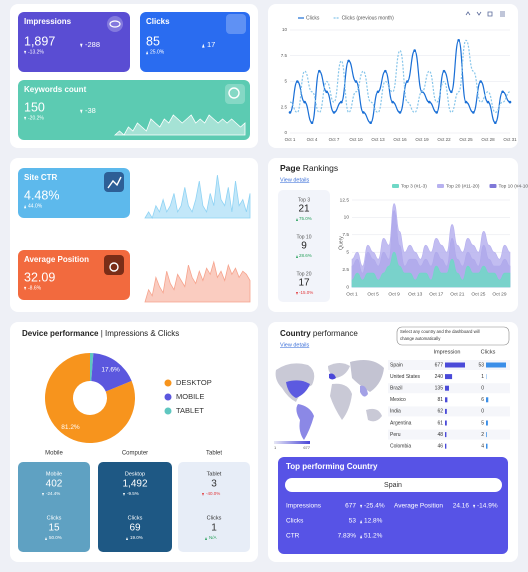  What do you see at coordinates (457, 294) in the screenshot?
I see `x-tick-label: Oct 21` at bounding box center [457, 294].